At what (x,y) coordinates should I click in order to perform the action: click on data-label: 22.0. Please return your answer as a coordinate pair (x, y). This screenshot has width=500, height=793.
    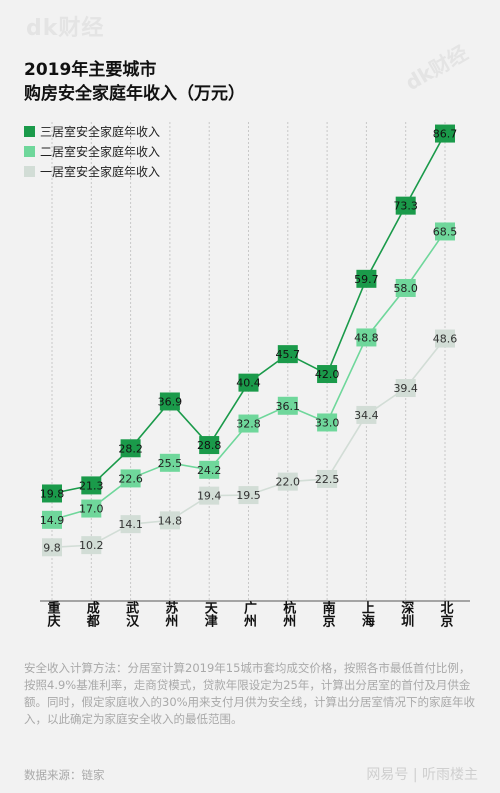
    Looking at the image, I should click on (288, 482).